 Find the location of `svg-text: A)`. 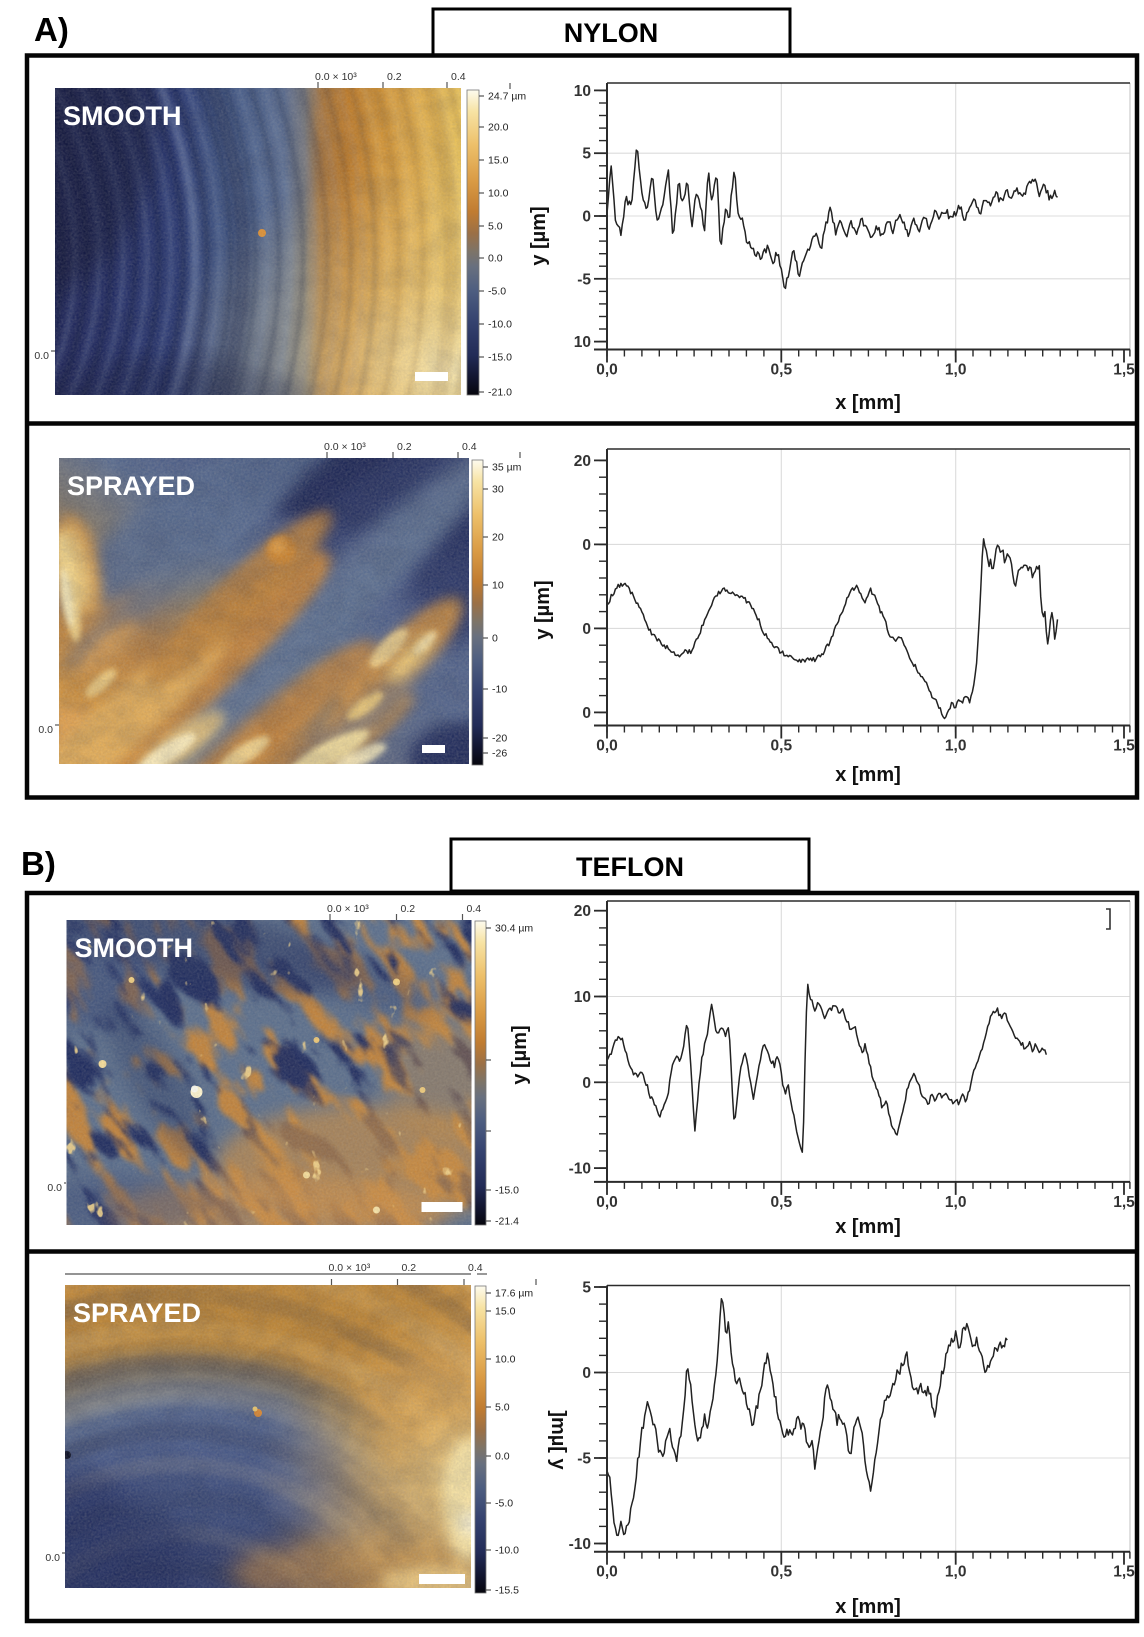

svg-text: A) is located at coordinates (51, 29).